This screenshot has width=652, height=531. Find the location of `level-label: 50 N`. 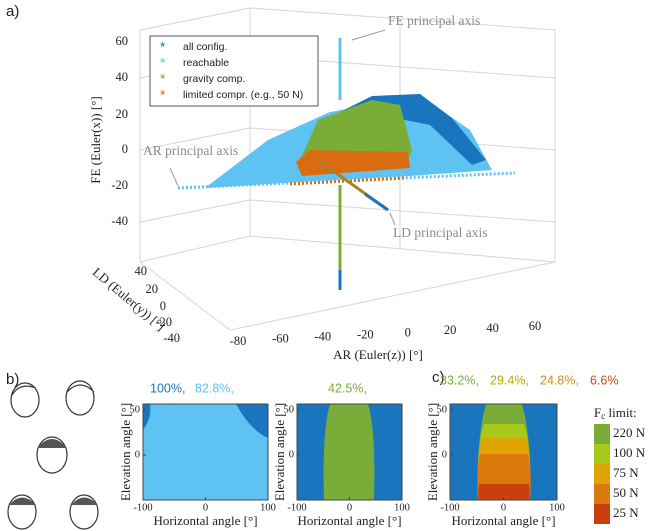

level-label: 50 N is located at coordinates (626, 492).